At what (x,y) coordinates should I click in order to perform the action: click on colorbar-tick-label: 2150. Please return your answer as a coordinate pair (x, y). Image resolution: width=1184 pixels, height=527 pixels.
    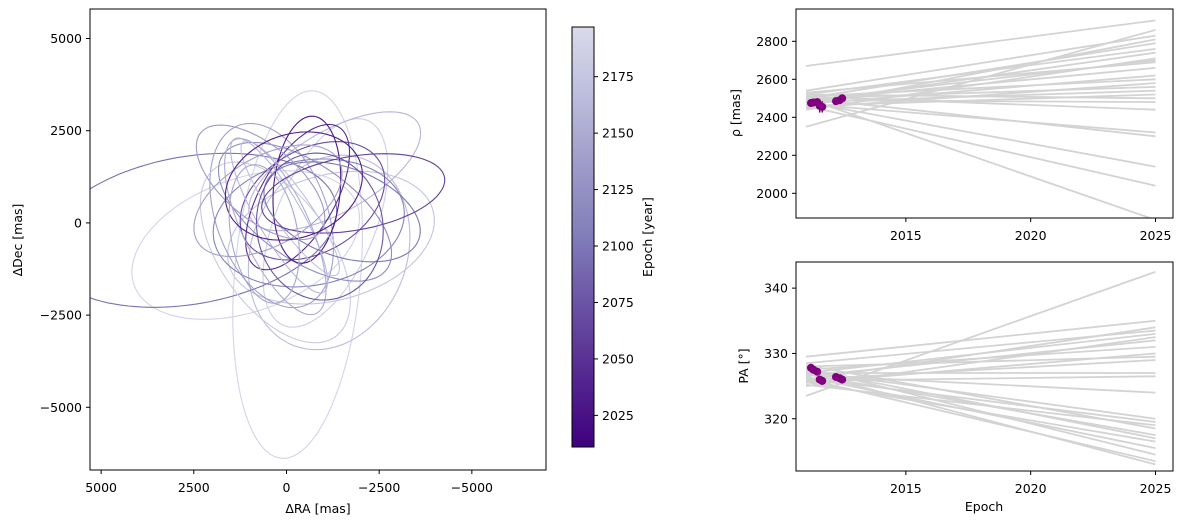
    Looking at the image, I should click on (618, 133).